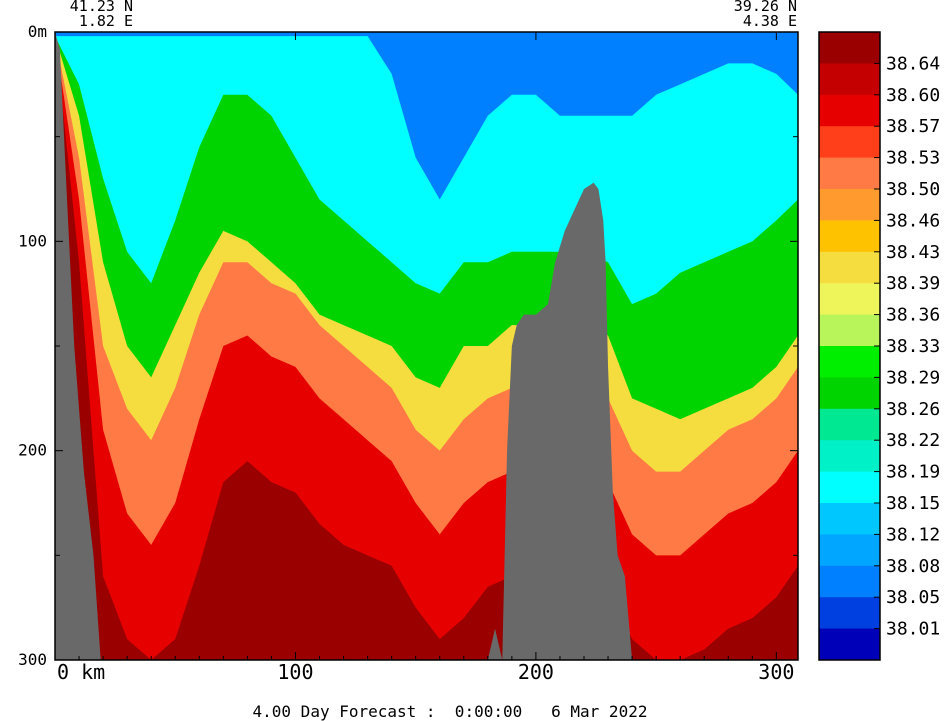  I want to click on land-left-slope, so click(97, 346).